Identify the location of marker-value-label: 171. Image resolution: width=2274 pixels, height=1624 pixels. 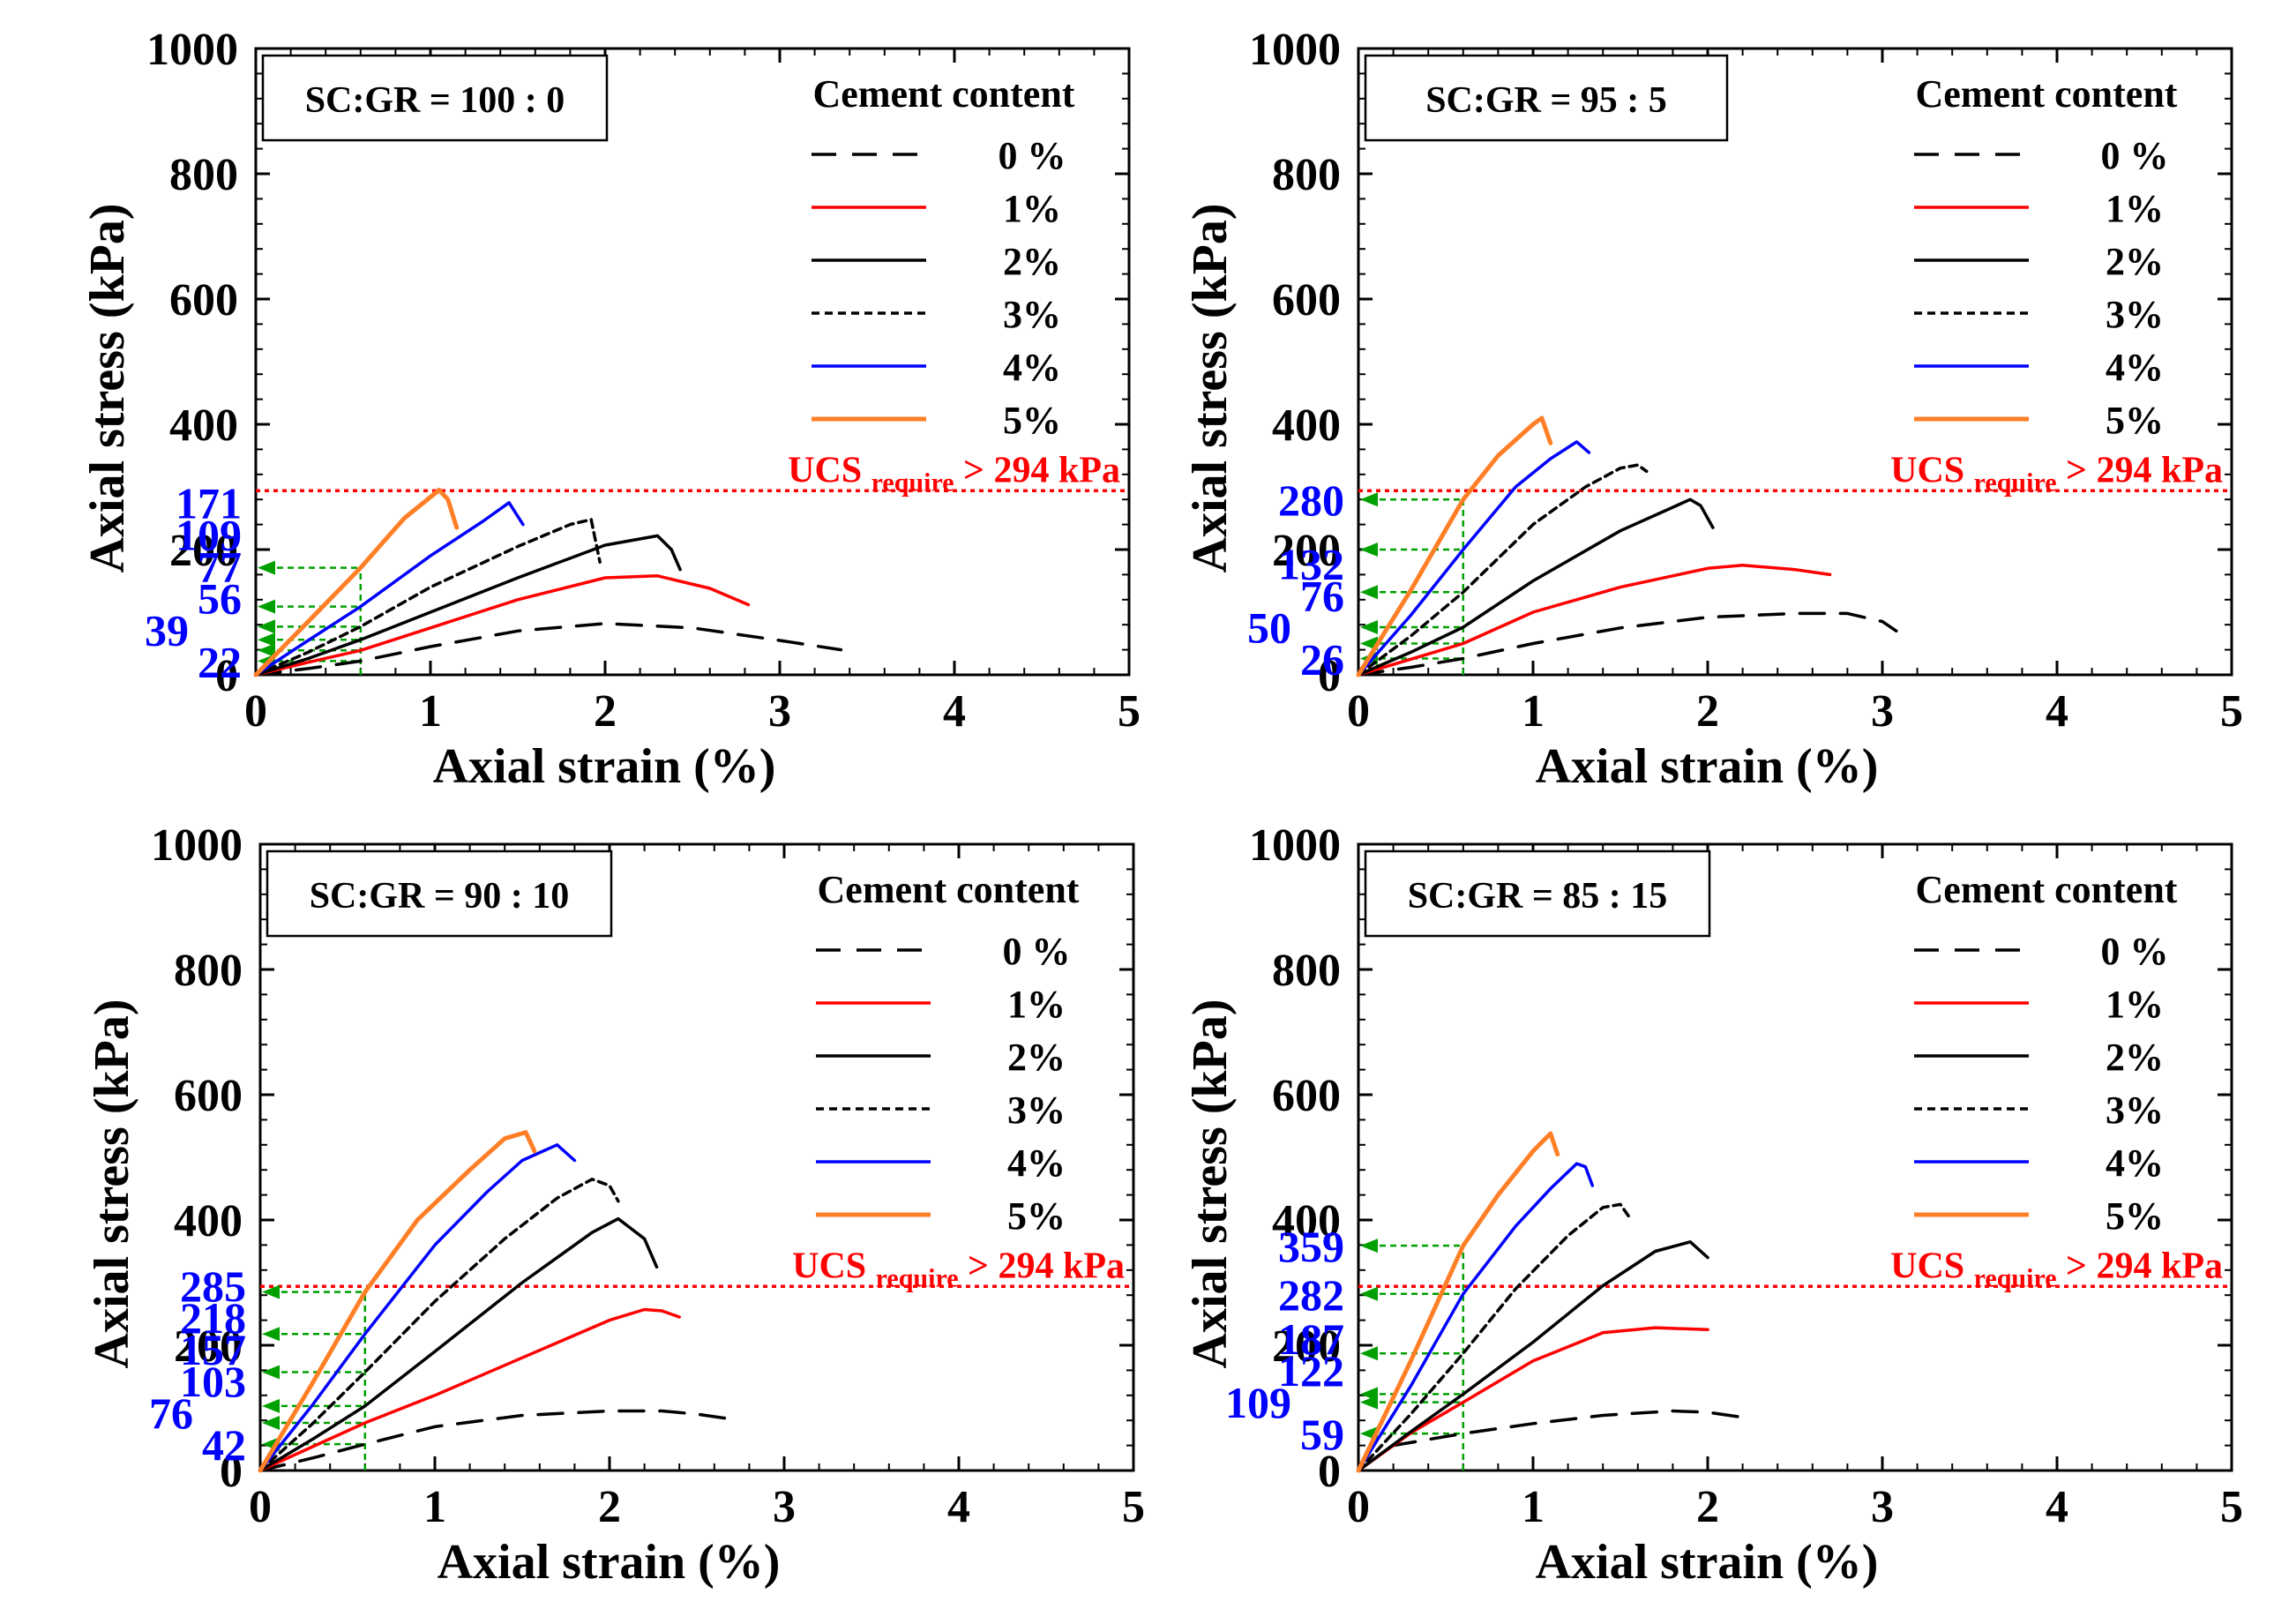
(209, 503).